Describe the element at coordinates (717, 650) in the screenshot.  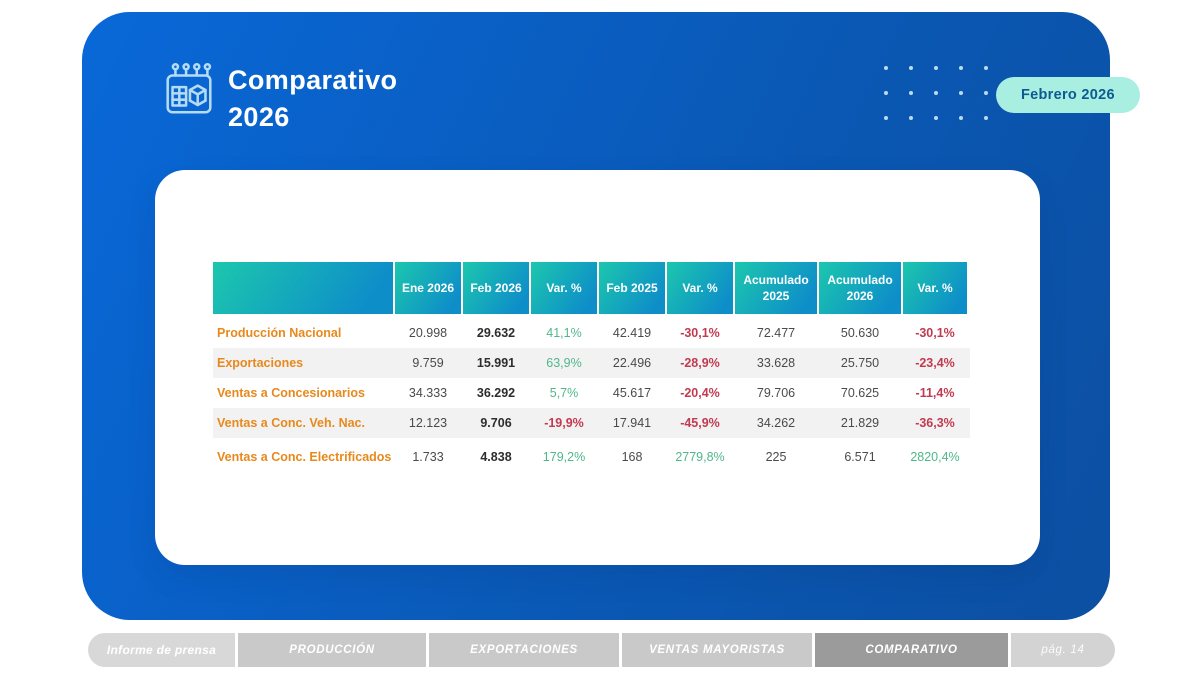
I see `nav-tab-ventas-mayoristas: VENTAS MAYORISTAS` at that location.